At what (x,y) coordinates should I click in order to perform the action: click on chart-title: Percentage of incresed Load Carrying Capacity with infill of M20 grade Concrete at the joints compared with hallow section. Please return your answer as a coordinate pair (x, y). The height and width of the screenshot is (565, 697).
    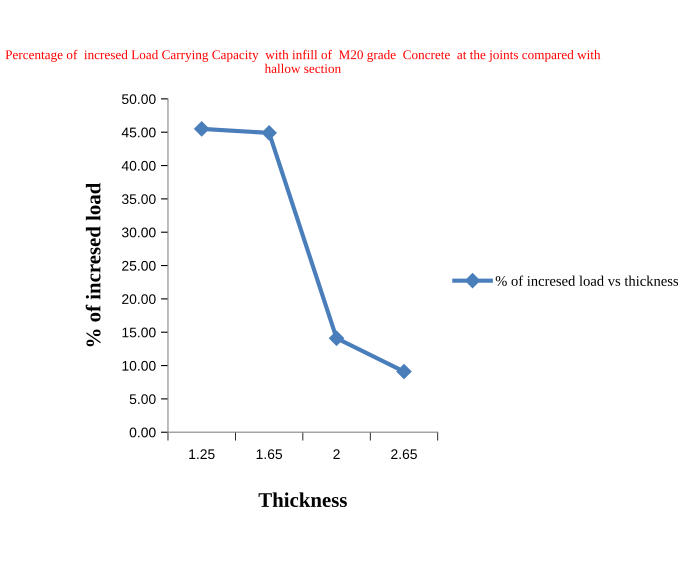
    Looking at the image, I should click on (303, 62).